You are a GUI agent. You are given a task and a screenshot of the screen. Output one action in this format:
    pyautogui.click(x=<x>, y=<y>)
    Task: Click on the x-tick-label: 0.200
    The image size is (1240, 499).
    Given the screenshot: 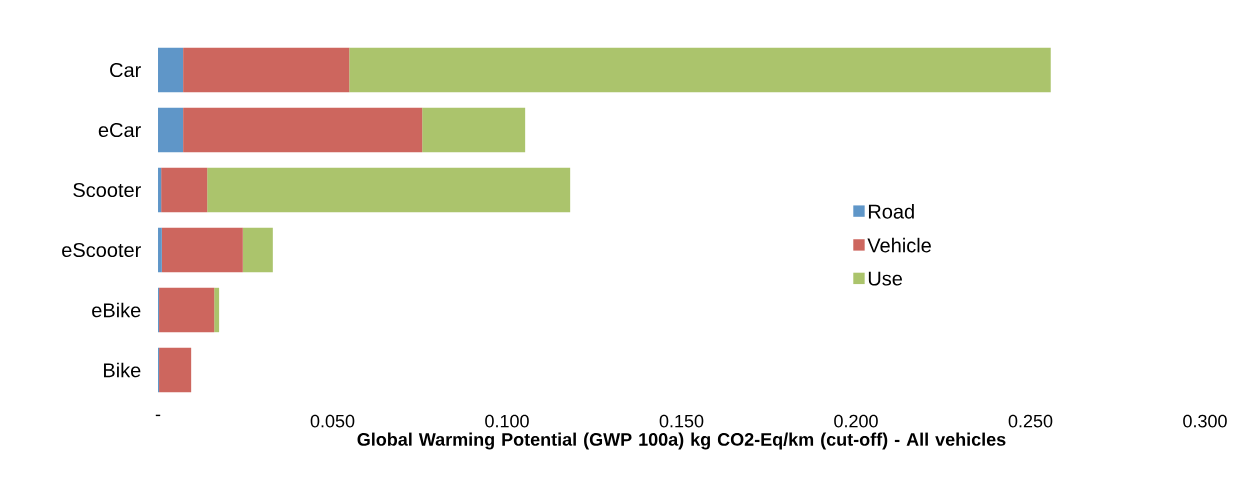 What is the action you would take?
    pyautogui.click(x=856, y=421)
    